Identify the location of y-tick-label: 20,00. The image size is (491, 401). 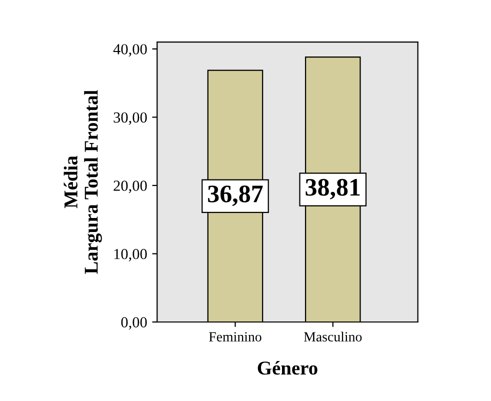
(130, 187).